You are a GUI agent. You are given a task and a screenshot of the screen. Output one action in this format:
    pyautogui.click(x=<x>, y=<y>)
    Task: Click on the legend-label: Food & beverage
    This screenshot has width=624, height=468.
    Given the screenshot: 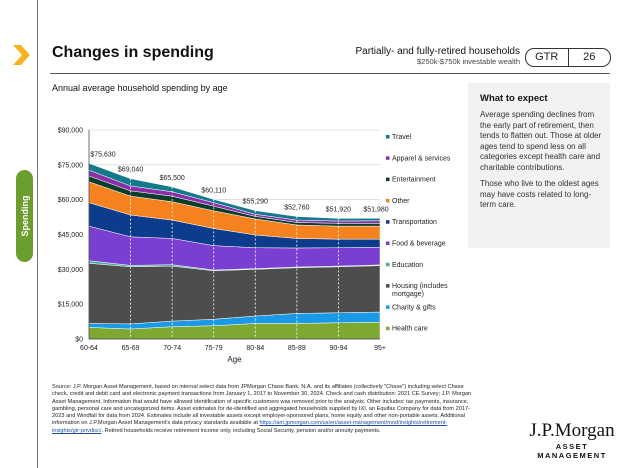 What is the action you would take?
    pyautogui.click(x=419, y=244)
    